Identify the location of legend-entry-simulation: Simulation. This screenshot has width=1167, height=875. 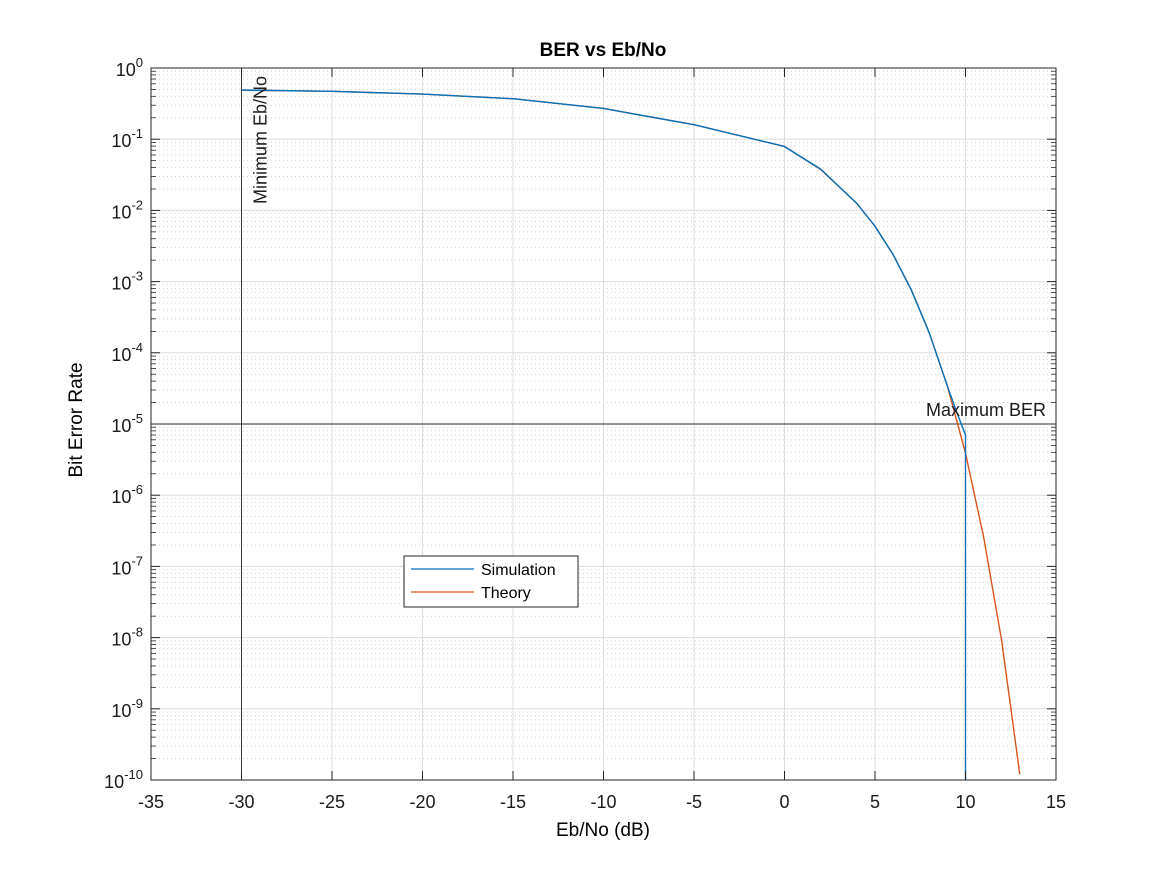
(518, 570).